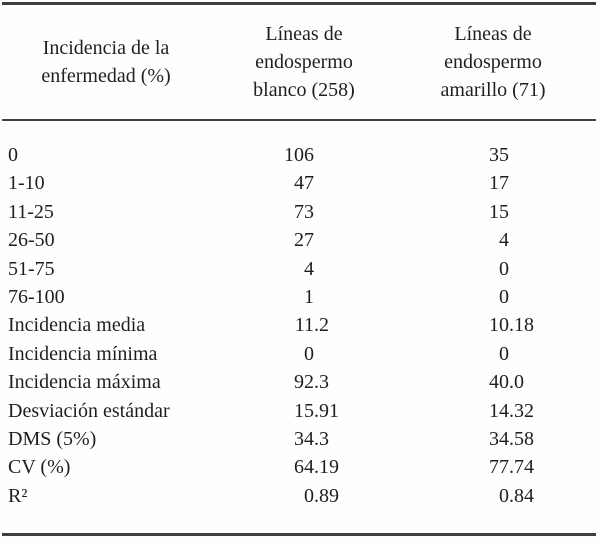  What do you see at coordinates (26, 183) in the screenshot?
I see `row-label: 1-10` at bounding box center [26, 183].